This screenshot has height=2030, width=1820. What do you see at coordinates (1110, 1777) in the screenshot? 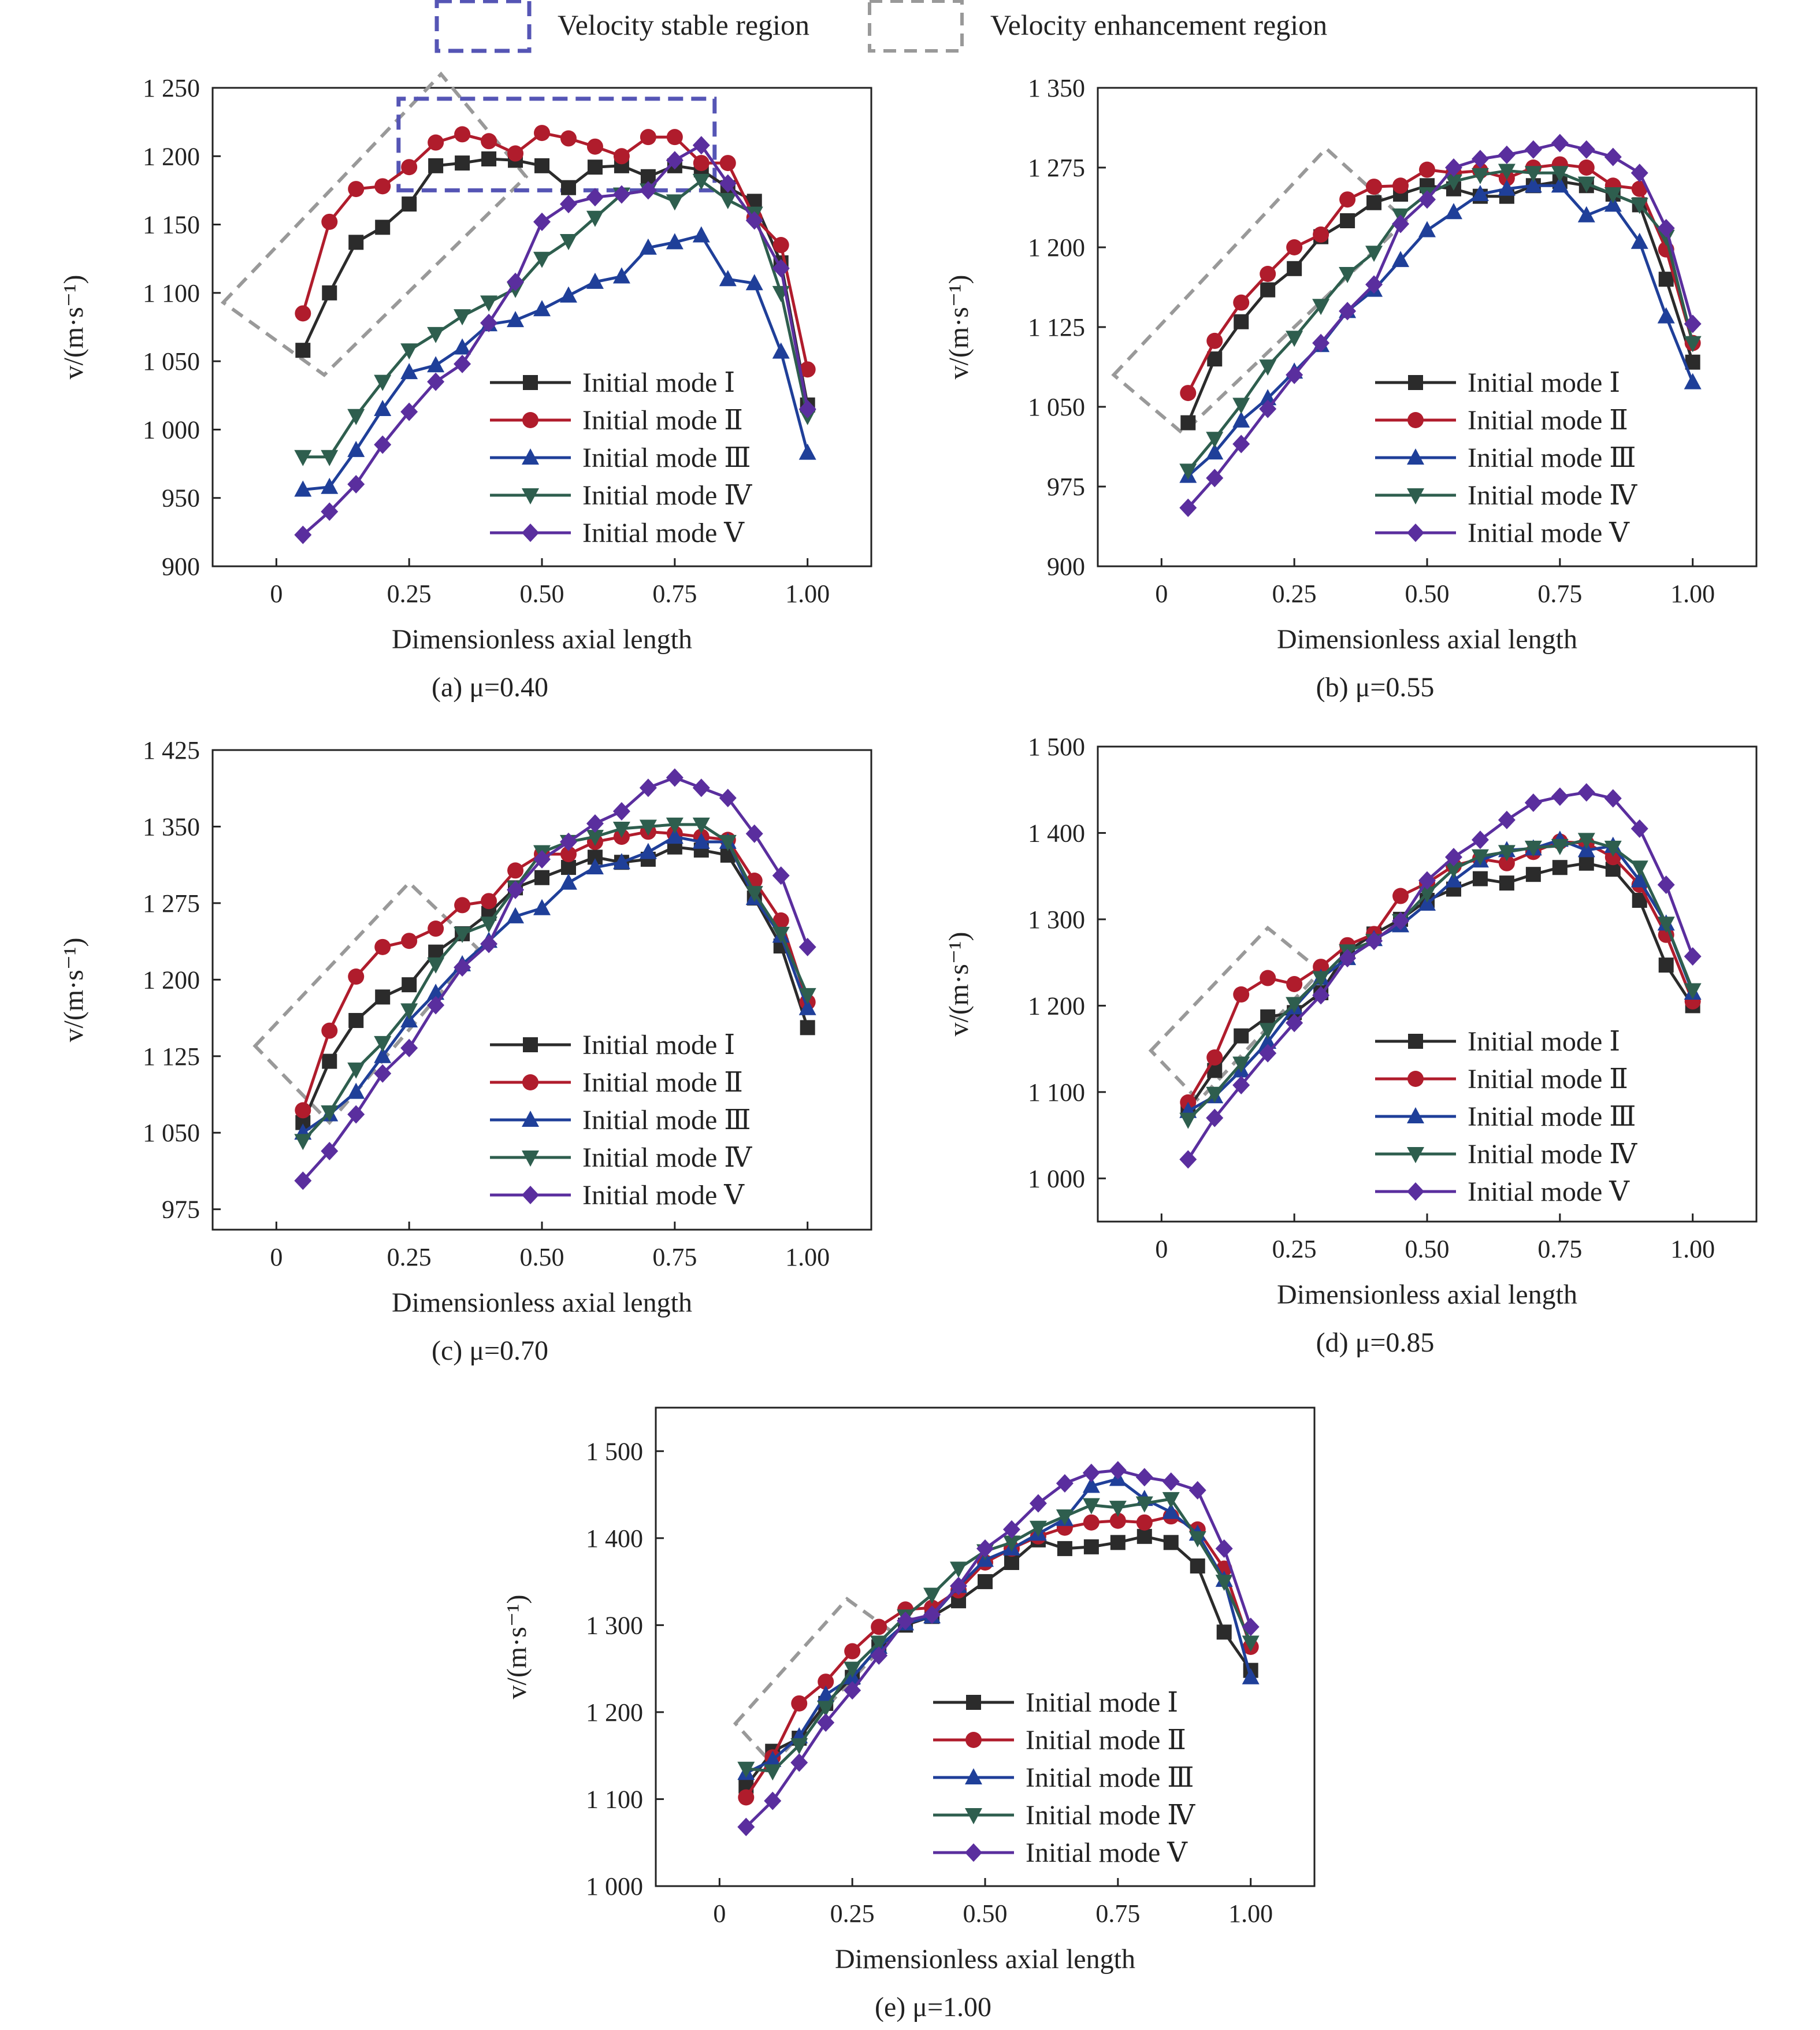
I see `legend-label: Initial mode Ⅲ` at bounding box center [1110, 1777].